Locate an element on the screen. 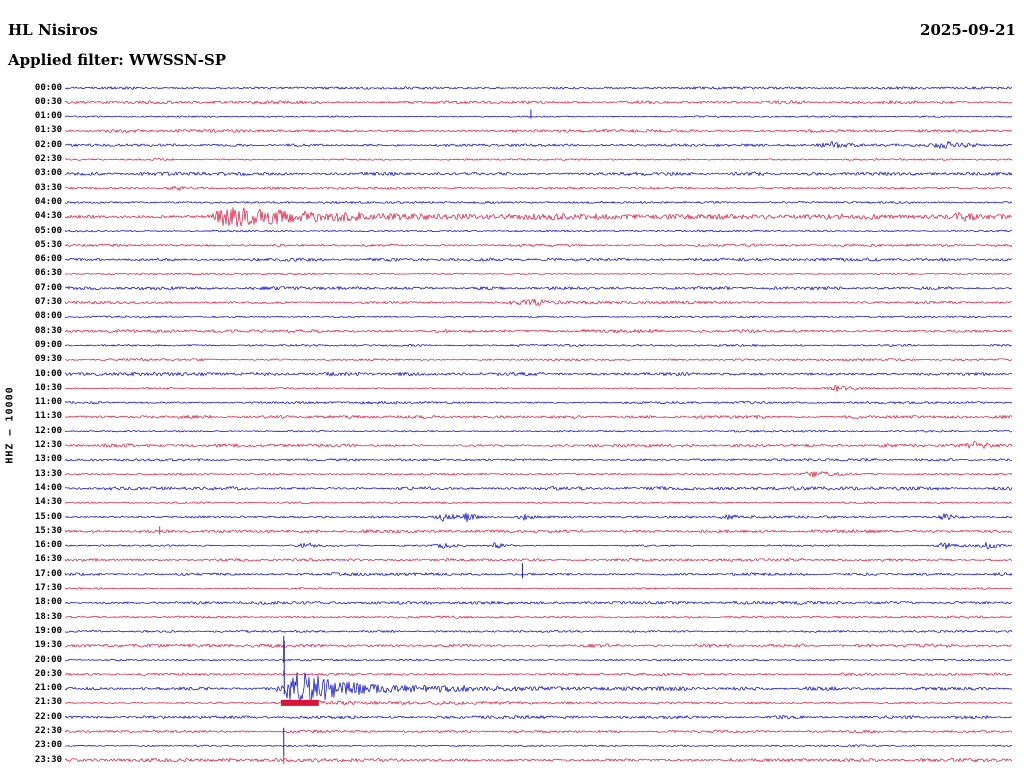 This screenshot has width=1024, height=780. time-label-1230: 12:30 is located at coordinates (48, 445).